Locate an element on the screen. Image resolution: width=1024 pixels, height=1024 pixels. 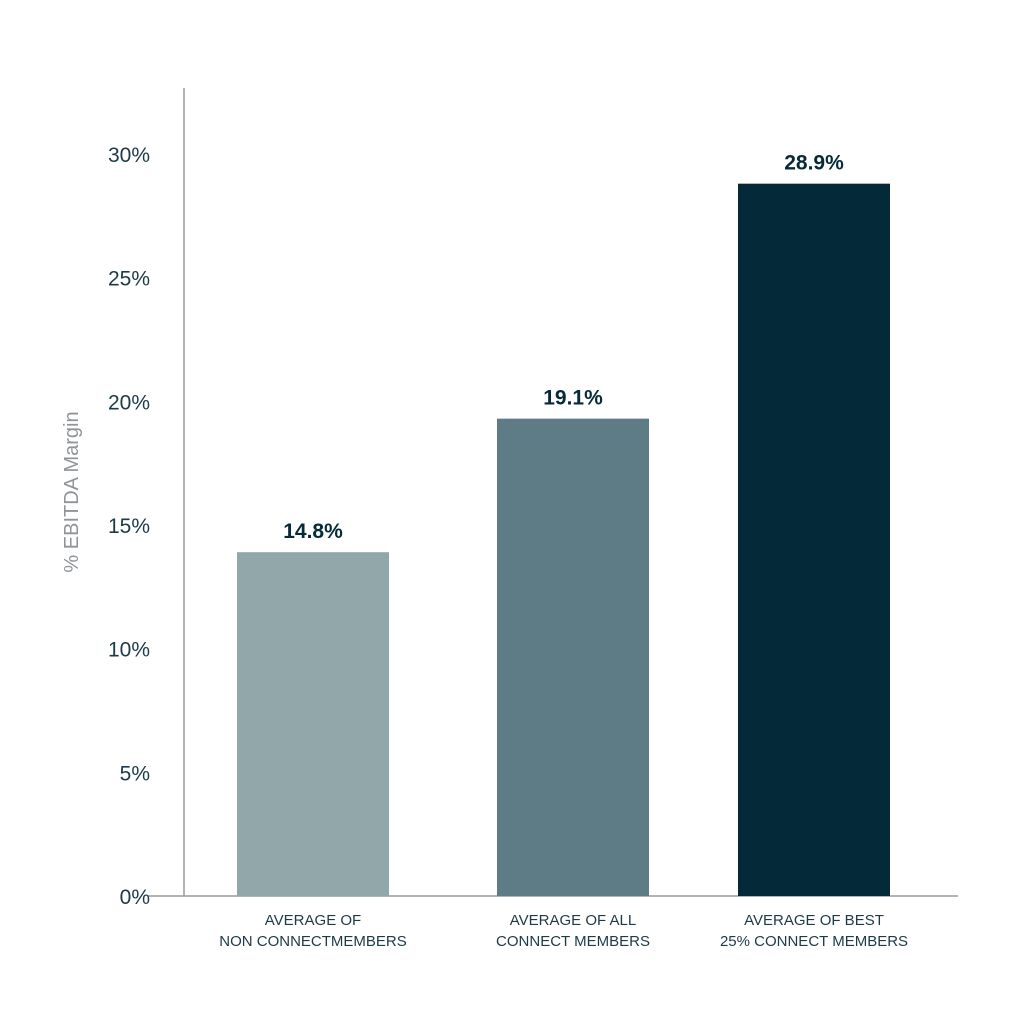
y-tick-label: 5% is located at coordinates (135, 773).